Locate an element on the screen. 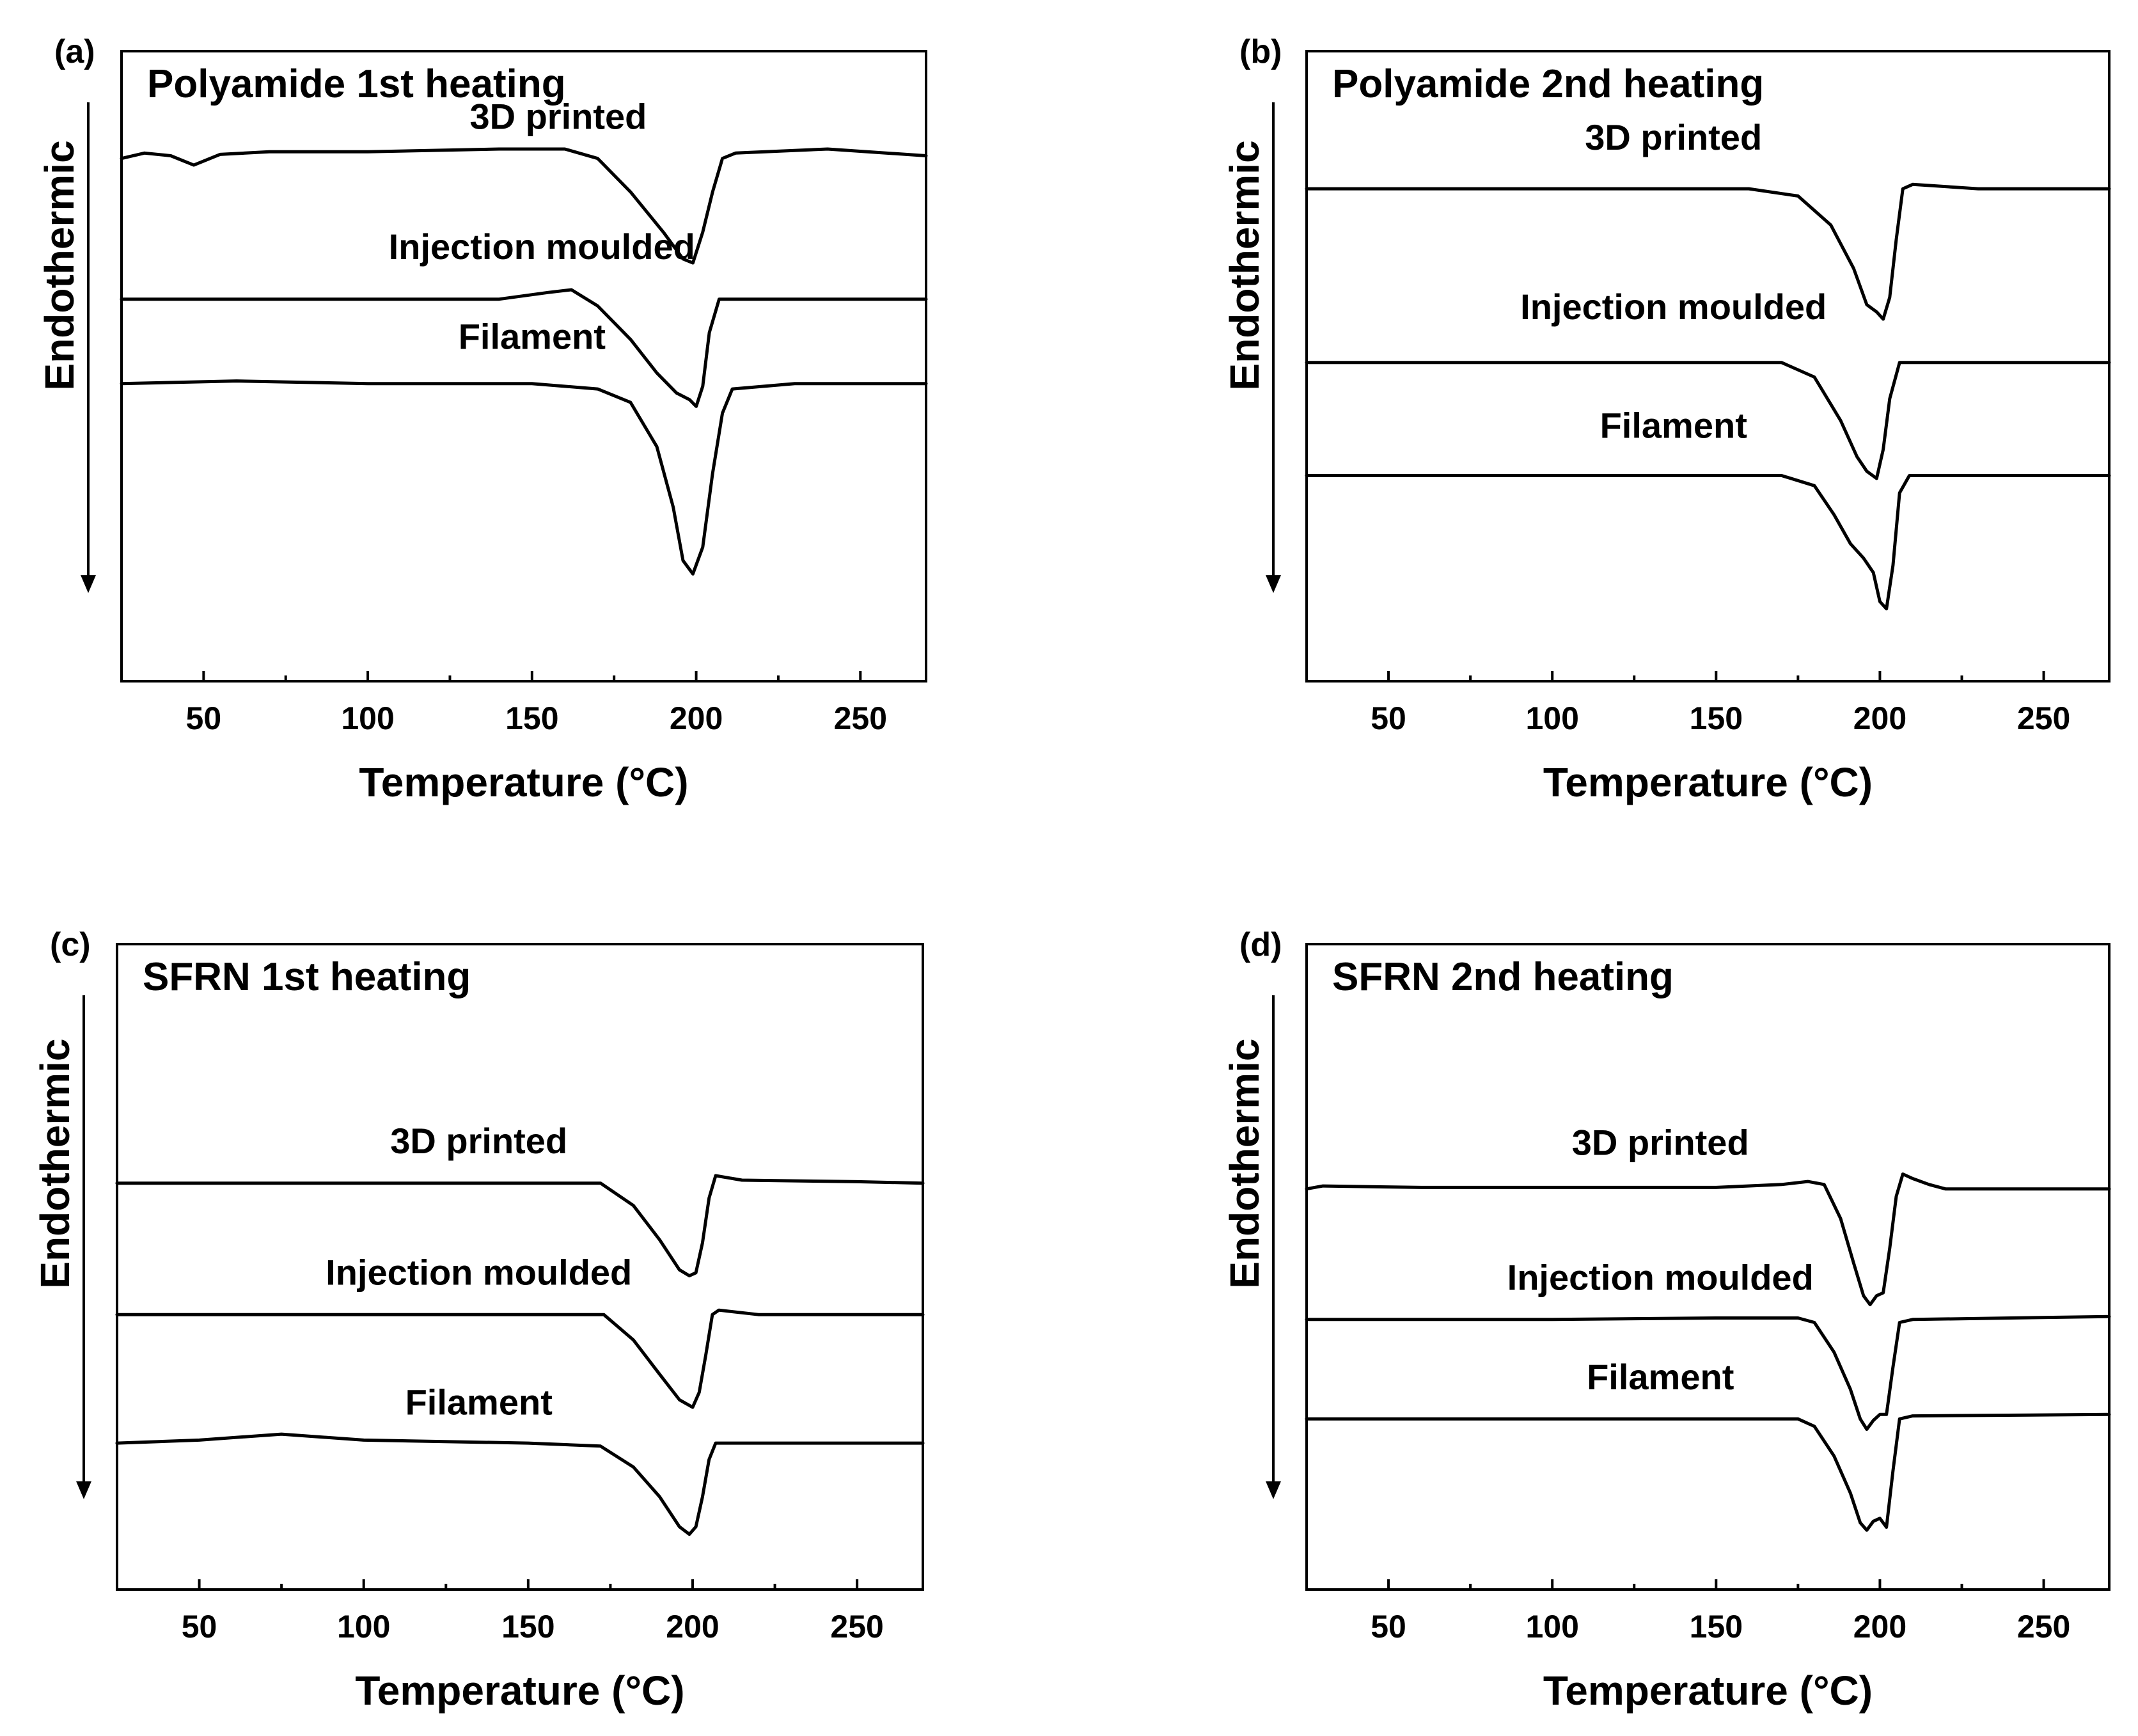 The image size is (2138, 1736). panel-title: Polyamide 2nd heating is located at coordinates (1548, 84).